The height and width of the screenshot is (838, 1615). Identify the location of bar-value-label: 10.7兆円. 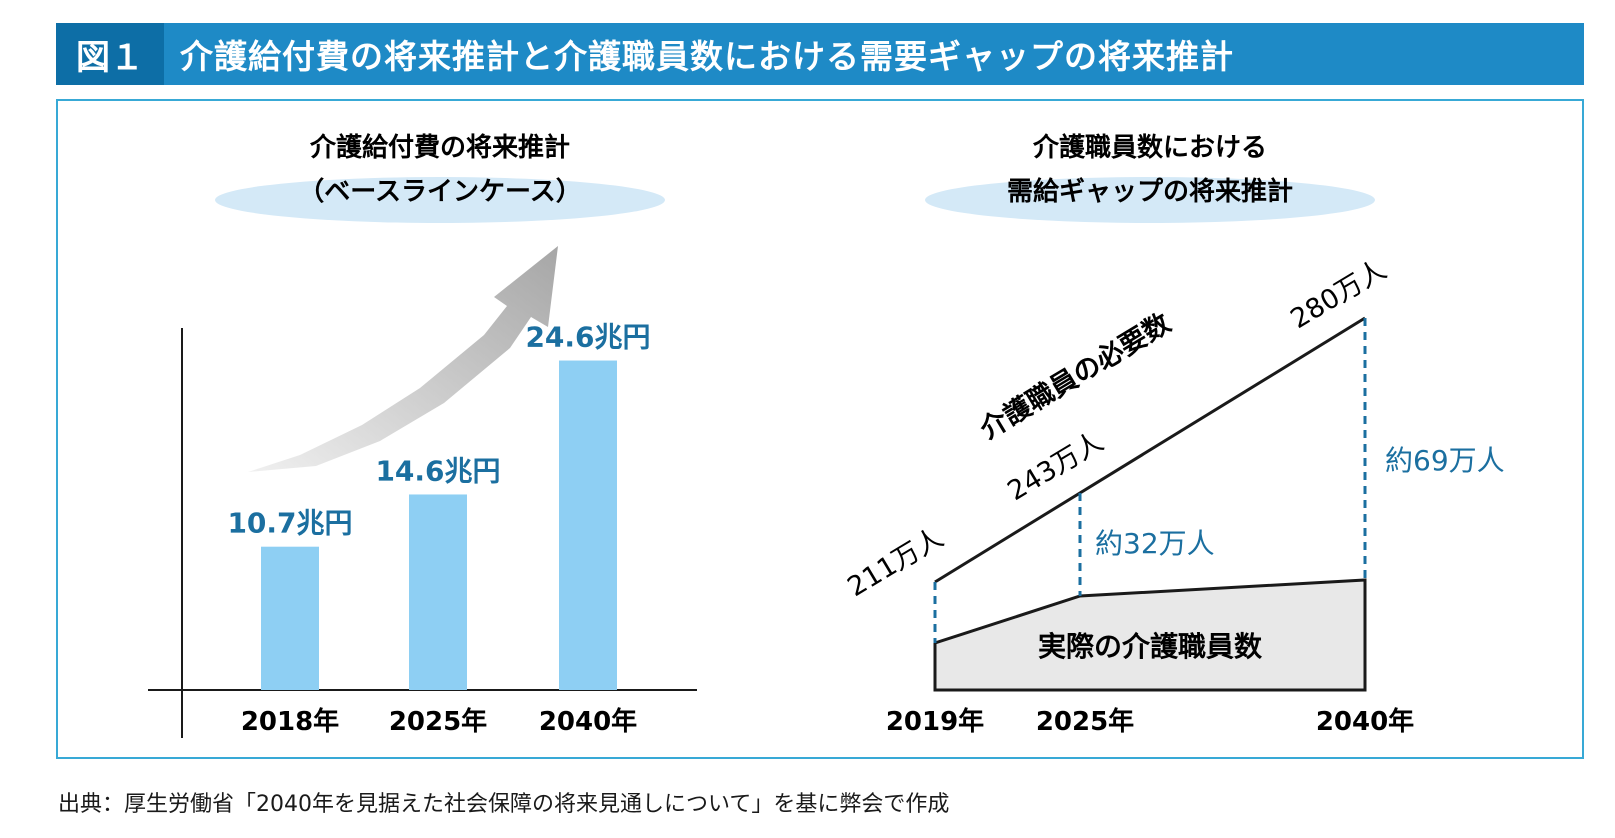
(289, 523).